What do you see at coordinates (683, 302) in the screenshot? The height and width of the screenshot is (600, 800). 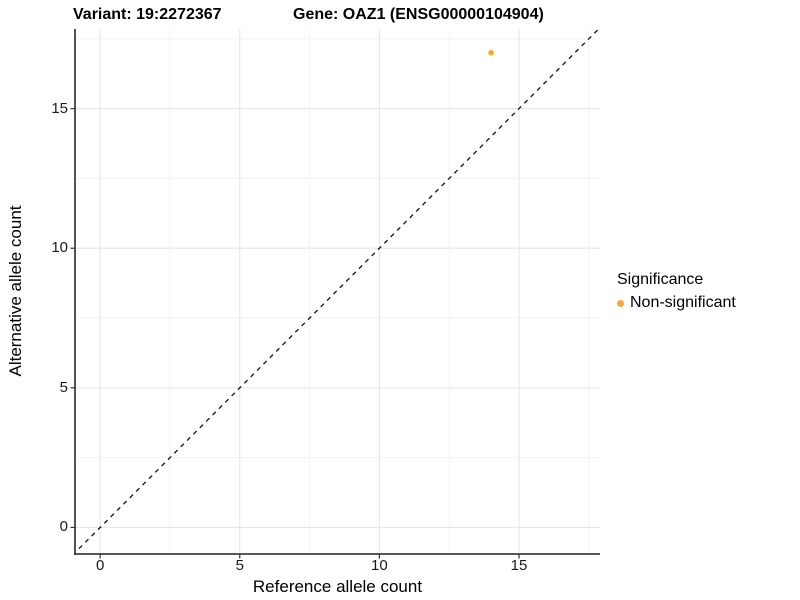 I see `legend-item-label: Non-significant` at bounding box center [683, 302].